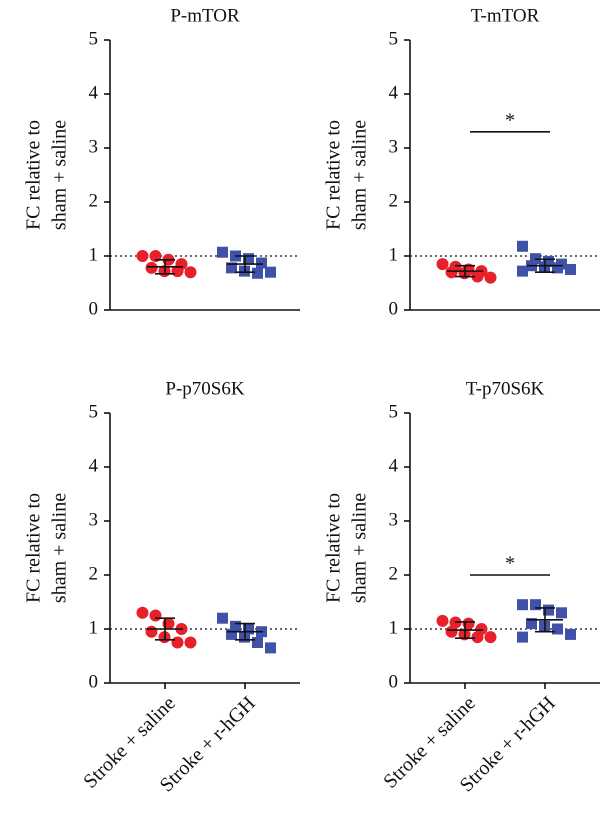  Describe the element at coordinates (505, 15) in the screenshot. I see `chart-title: T-mTOR` at that location.